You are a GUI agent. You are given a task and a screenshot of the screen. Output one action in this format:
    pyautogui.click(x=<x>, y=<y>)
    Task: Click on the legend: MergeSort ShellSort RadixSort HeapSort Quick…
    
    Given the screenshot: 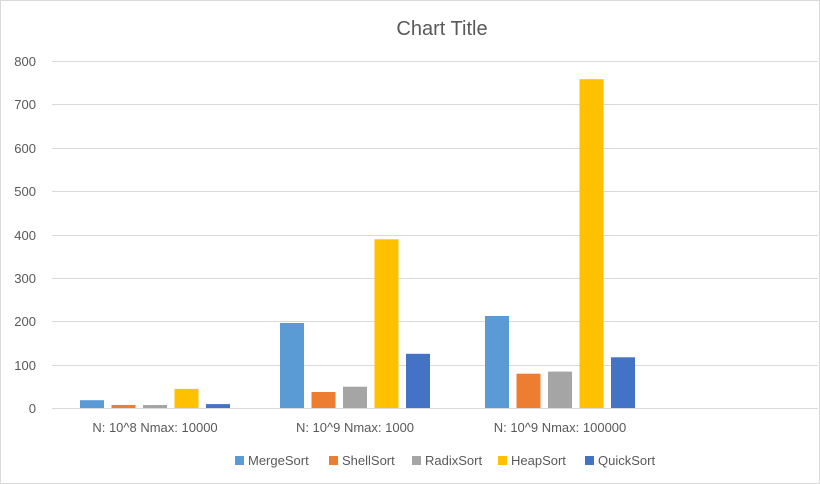 What is the action you would take?
    pyautogui.click(x=445, y=460)
    